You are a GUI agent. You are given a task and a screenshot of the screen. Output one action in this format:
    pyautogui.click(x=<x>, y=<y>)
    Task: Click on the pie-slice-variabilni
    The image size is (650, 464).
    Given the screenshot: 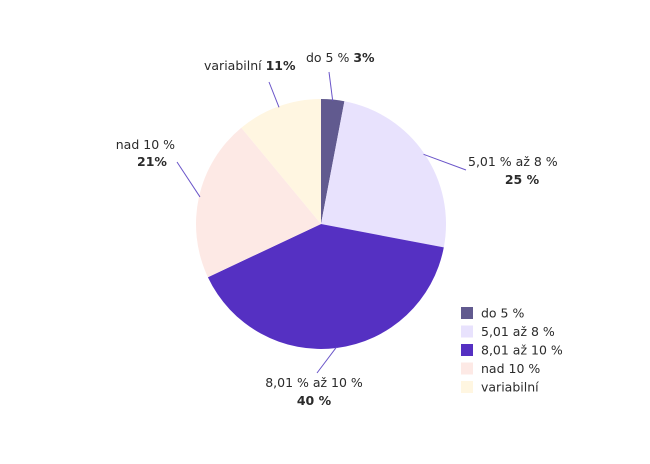 What is the action you would take?
    pyautogui.click(x=281, y=161)
    